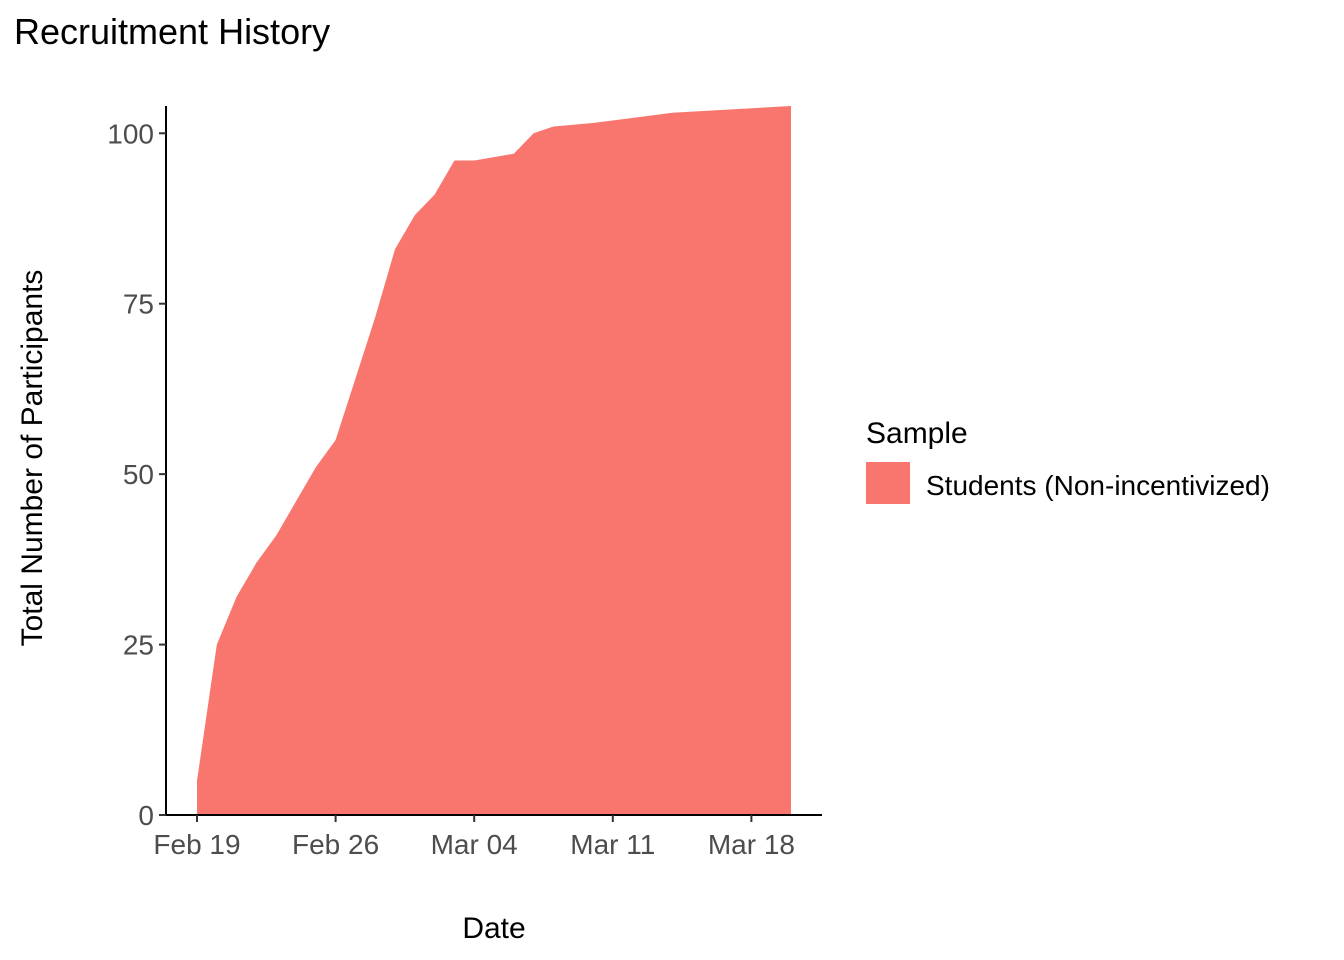 This screenshot has width=1344, height=960. I want to click on y-tick-label: 0, so click(146, 815).